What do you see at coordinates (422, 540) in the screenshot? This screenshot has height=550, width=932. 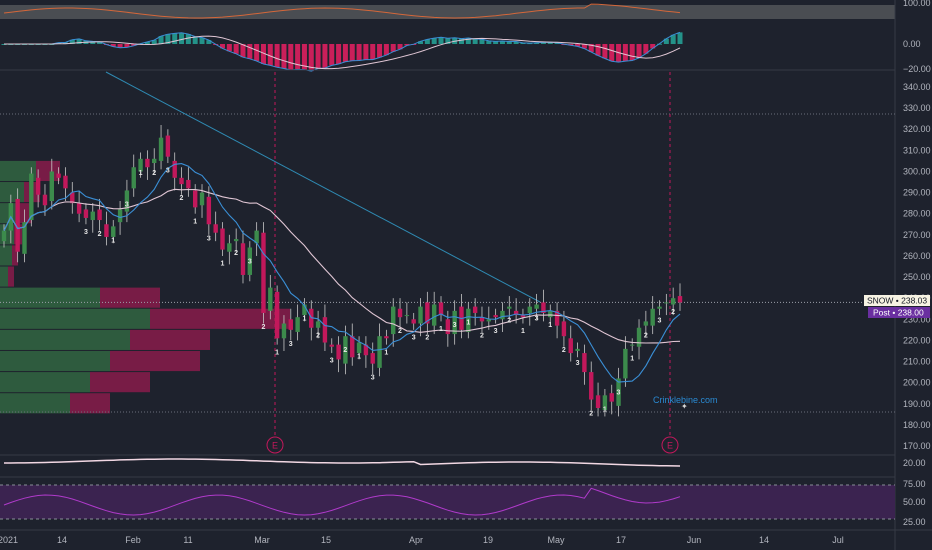 I see `time-axis: 2021 14 Feb 11 Mar 15 Apr 19 May 17 Jun 14 Jul` at bounding box center [422, 540].